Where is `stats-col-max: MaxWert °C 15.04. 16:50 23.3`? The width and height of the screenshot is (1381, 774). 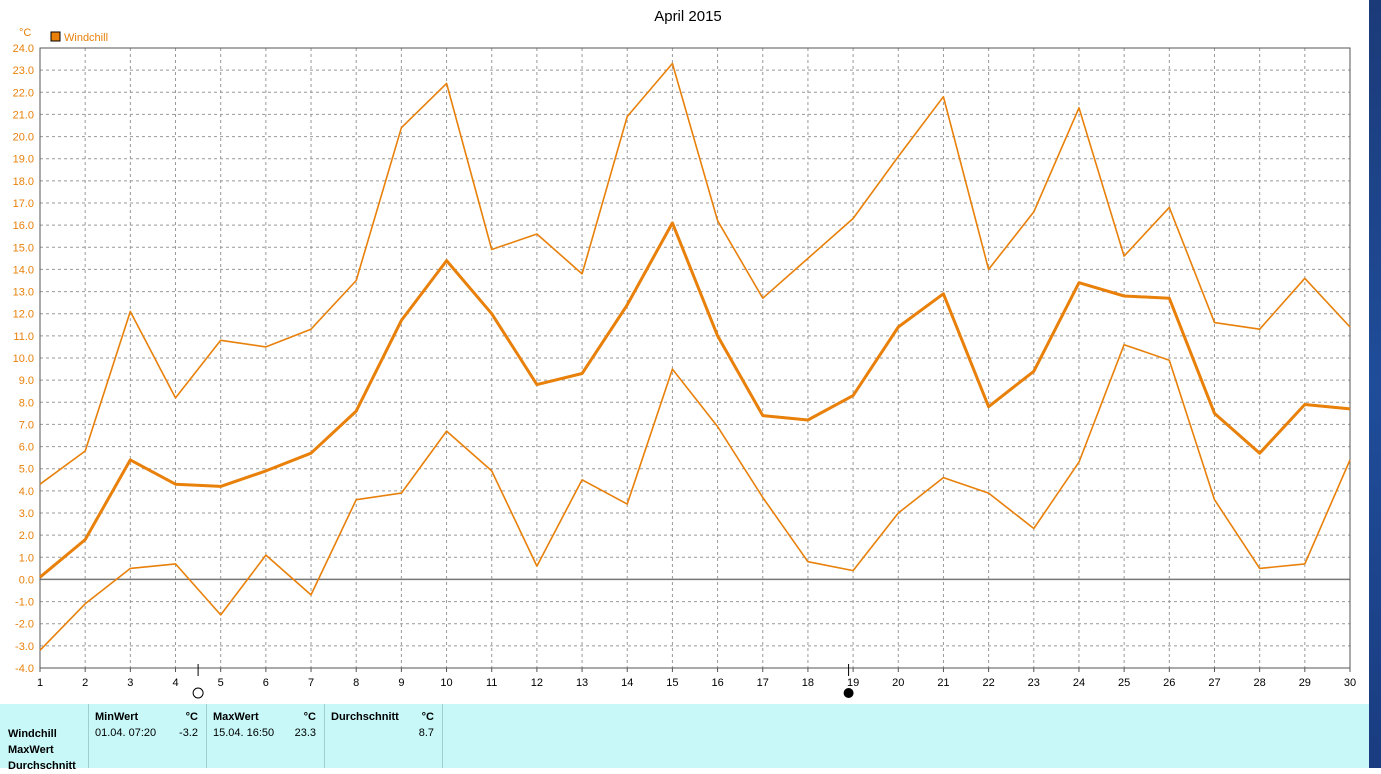 stats-col-max: MaxWert °C 15.04. 16:50 23.3 is located at coordinates (265, 736).